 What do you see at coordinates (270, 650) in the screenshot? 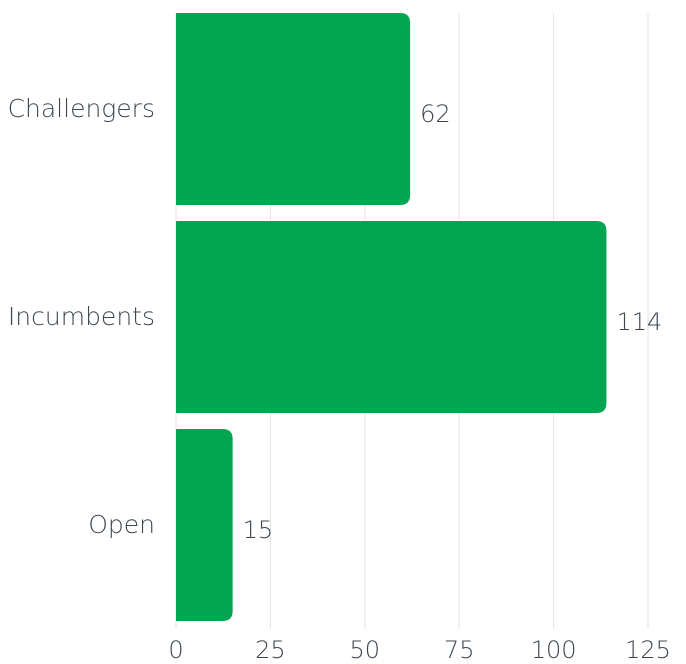
I see `x-tick-label: 25` at bounding box center [270, 650].